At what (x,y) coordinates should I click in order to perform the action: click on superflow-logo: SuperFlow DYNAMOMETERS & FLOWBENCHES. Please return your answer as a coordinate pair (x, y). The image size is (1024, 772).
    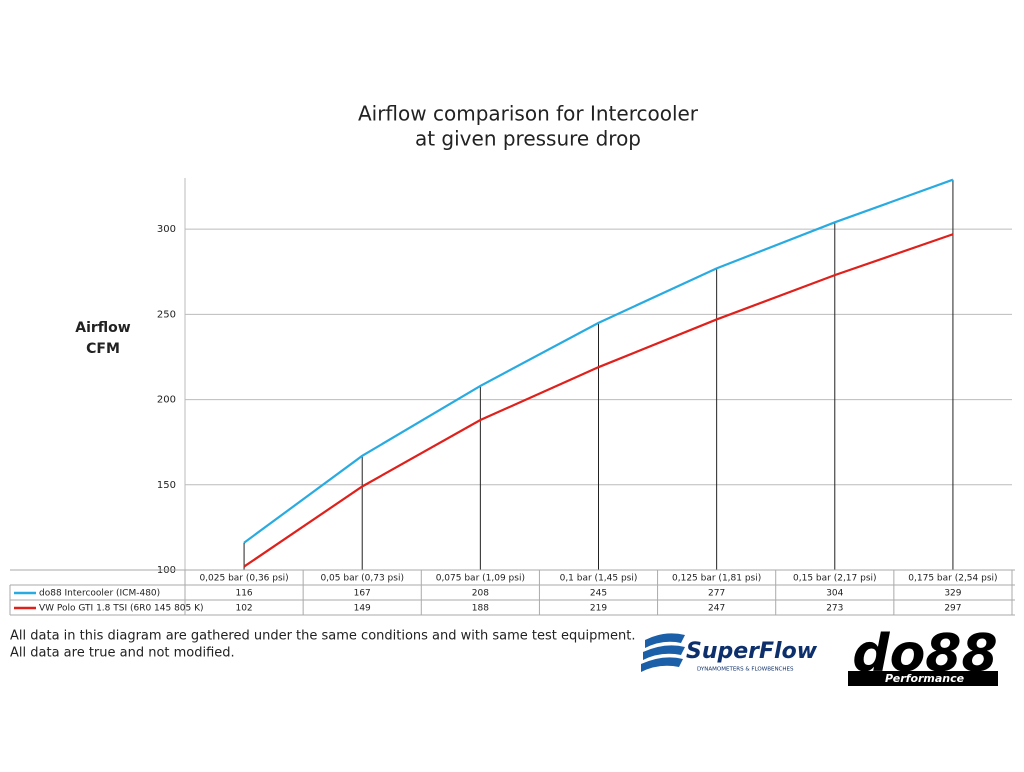
    Looking at the image, I should click on (729, 653).